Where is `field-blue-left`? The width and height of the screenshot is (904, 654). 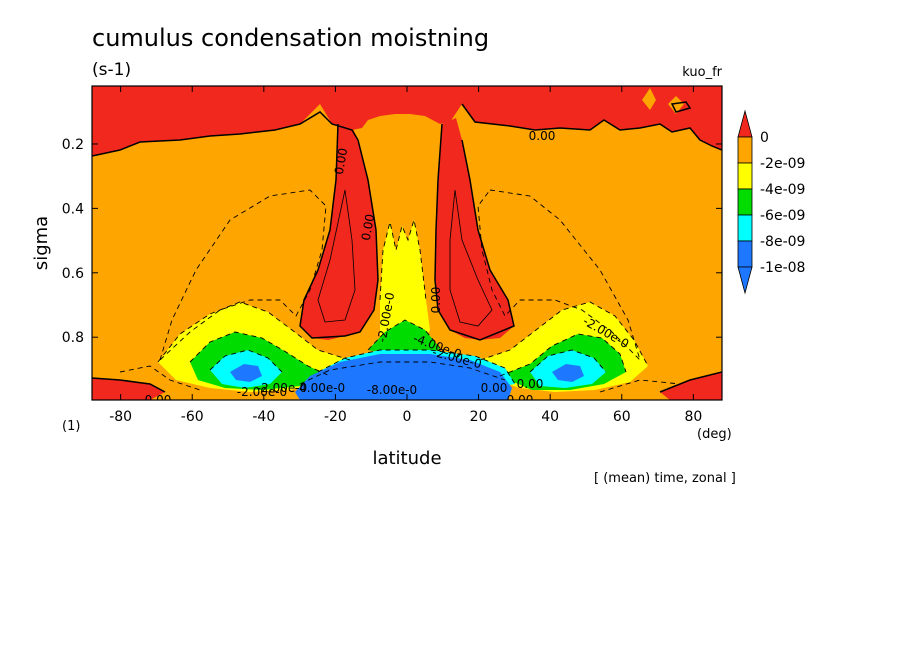 field-blue-left is located at coordinates (246, 373).